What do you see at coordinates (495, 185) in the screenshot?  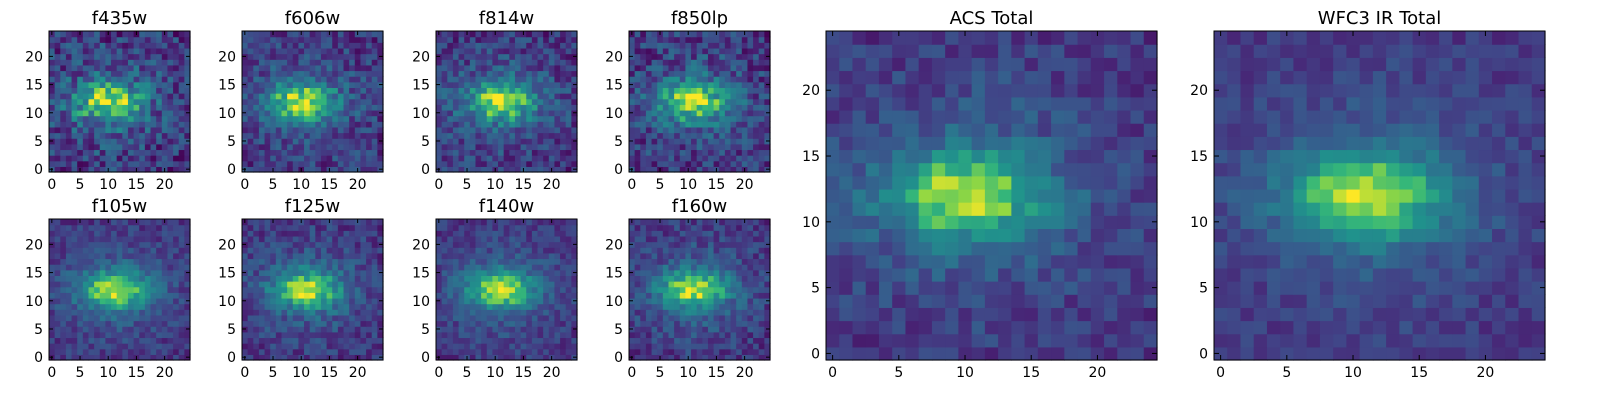 I see `x-tick-label: 10` at bounding box center [495, 185].